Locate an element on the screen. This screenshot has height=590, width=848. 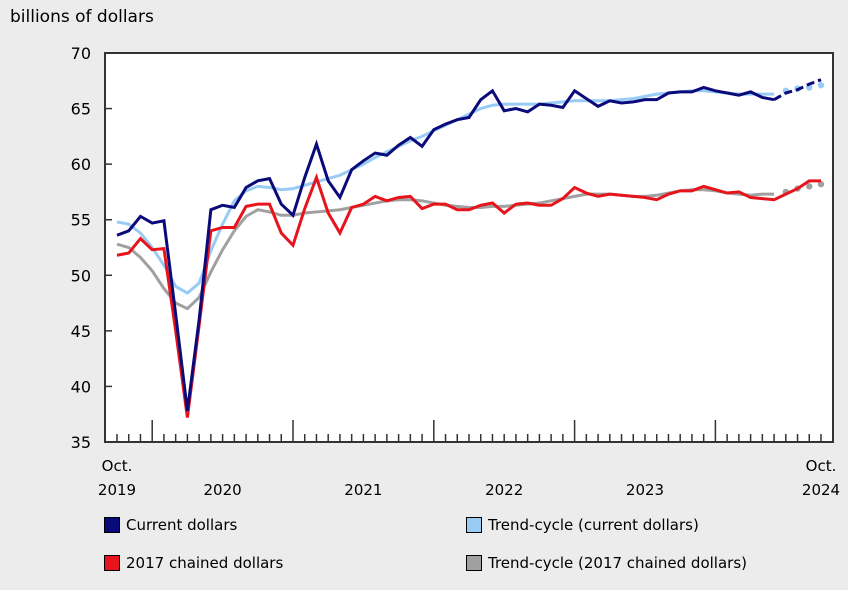
legend-item-trend-chained: Trend-cycle (2017 chained dollars) is located at coordinates (606, 563).